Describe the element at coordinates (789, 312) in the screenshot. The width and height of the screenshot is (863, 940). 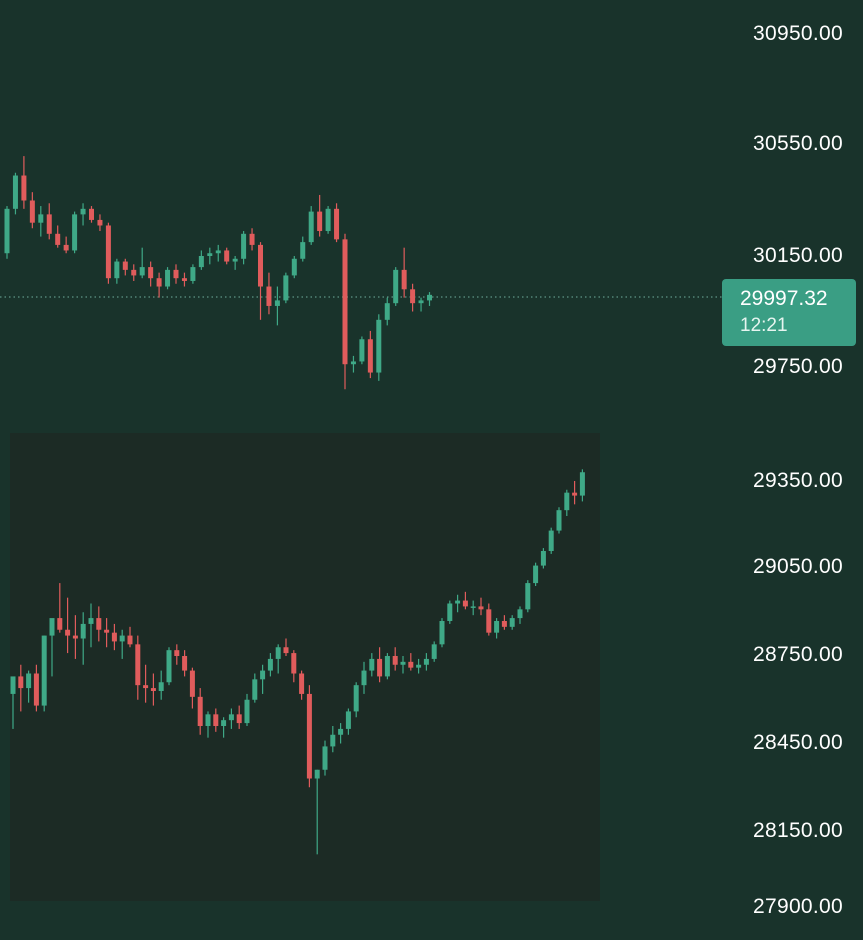
I see `current-price-badge: 29997.32 12:21` at that location.